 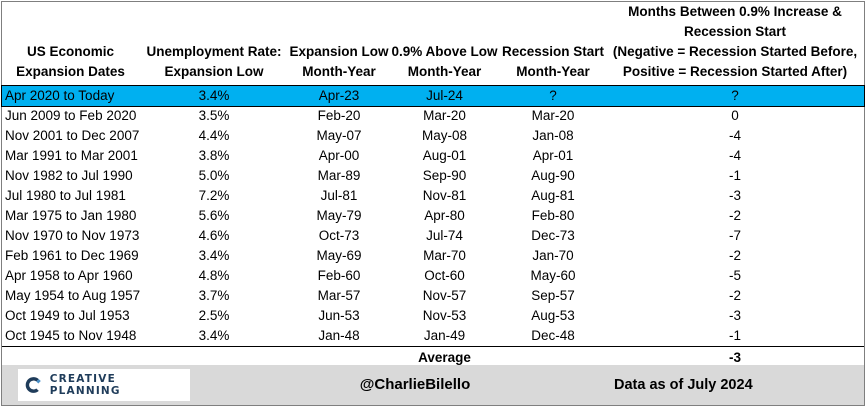 I want to click on header-expansion-low: Expansion Low Month-Year, so click(x=339, y=44).